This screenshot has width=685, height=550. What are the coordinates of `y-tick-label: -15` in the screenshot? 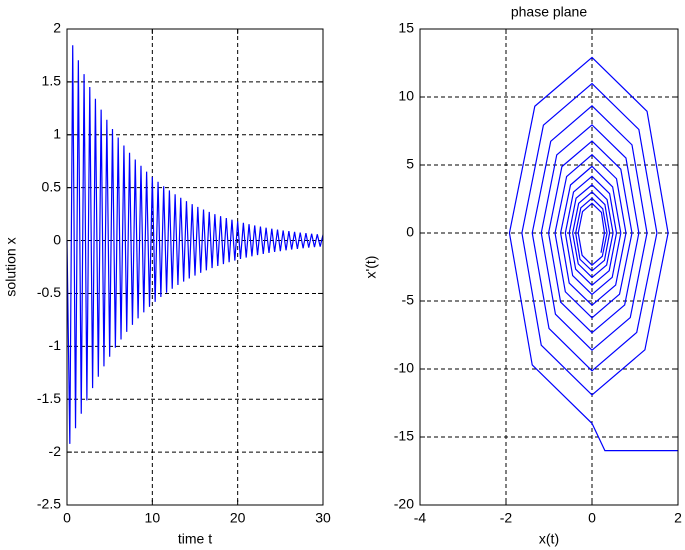 It's located at (404, 436).